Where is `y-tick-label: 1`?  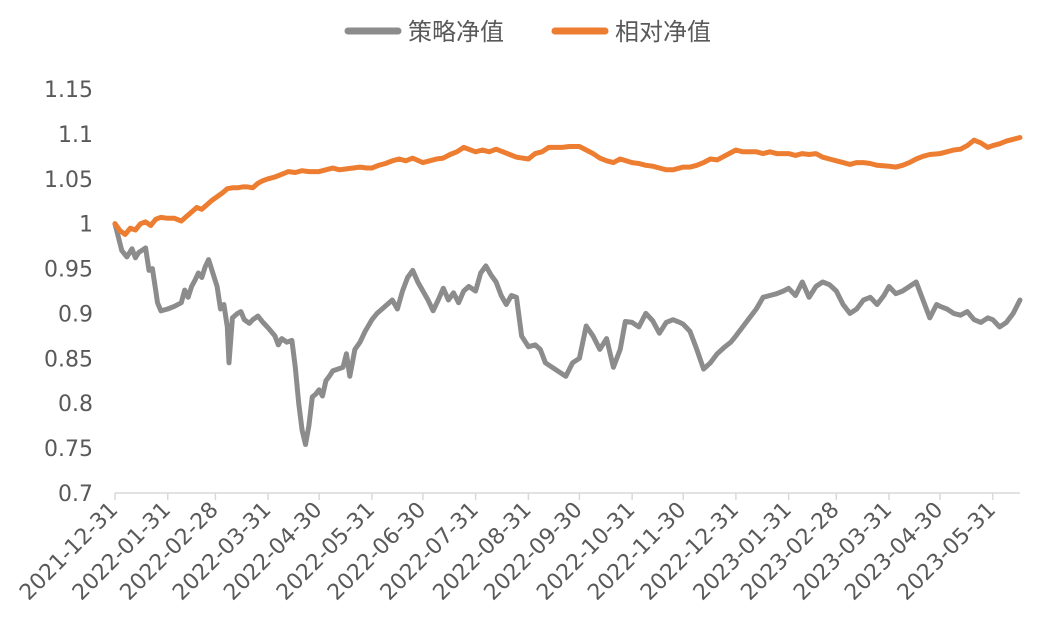
y-tick-label: 1 is located at coordinates (86, 225).